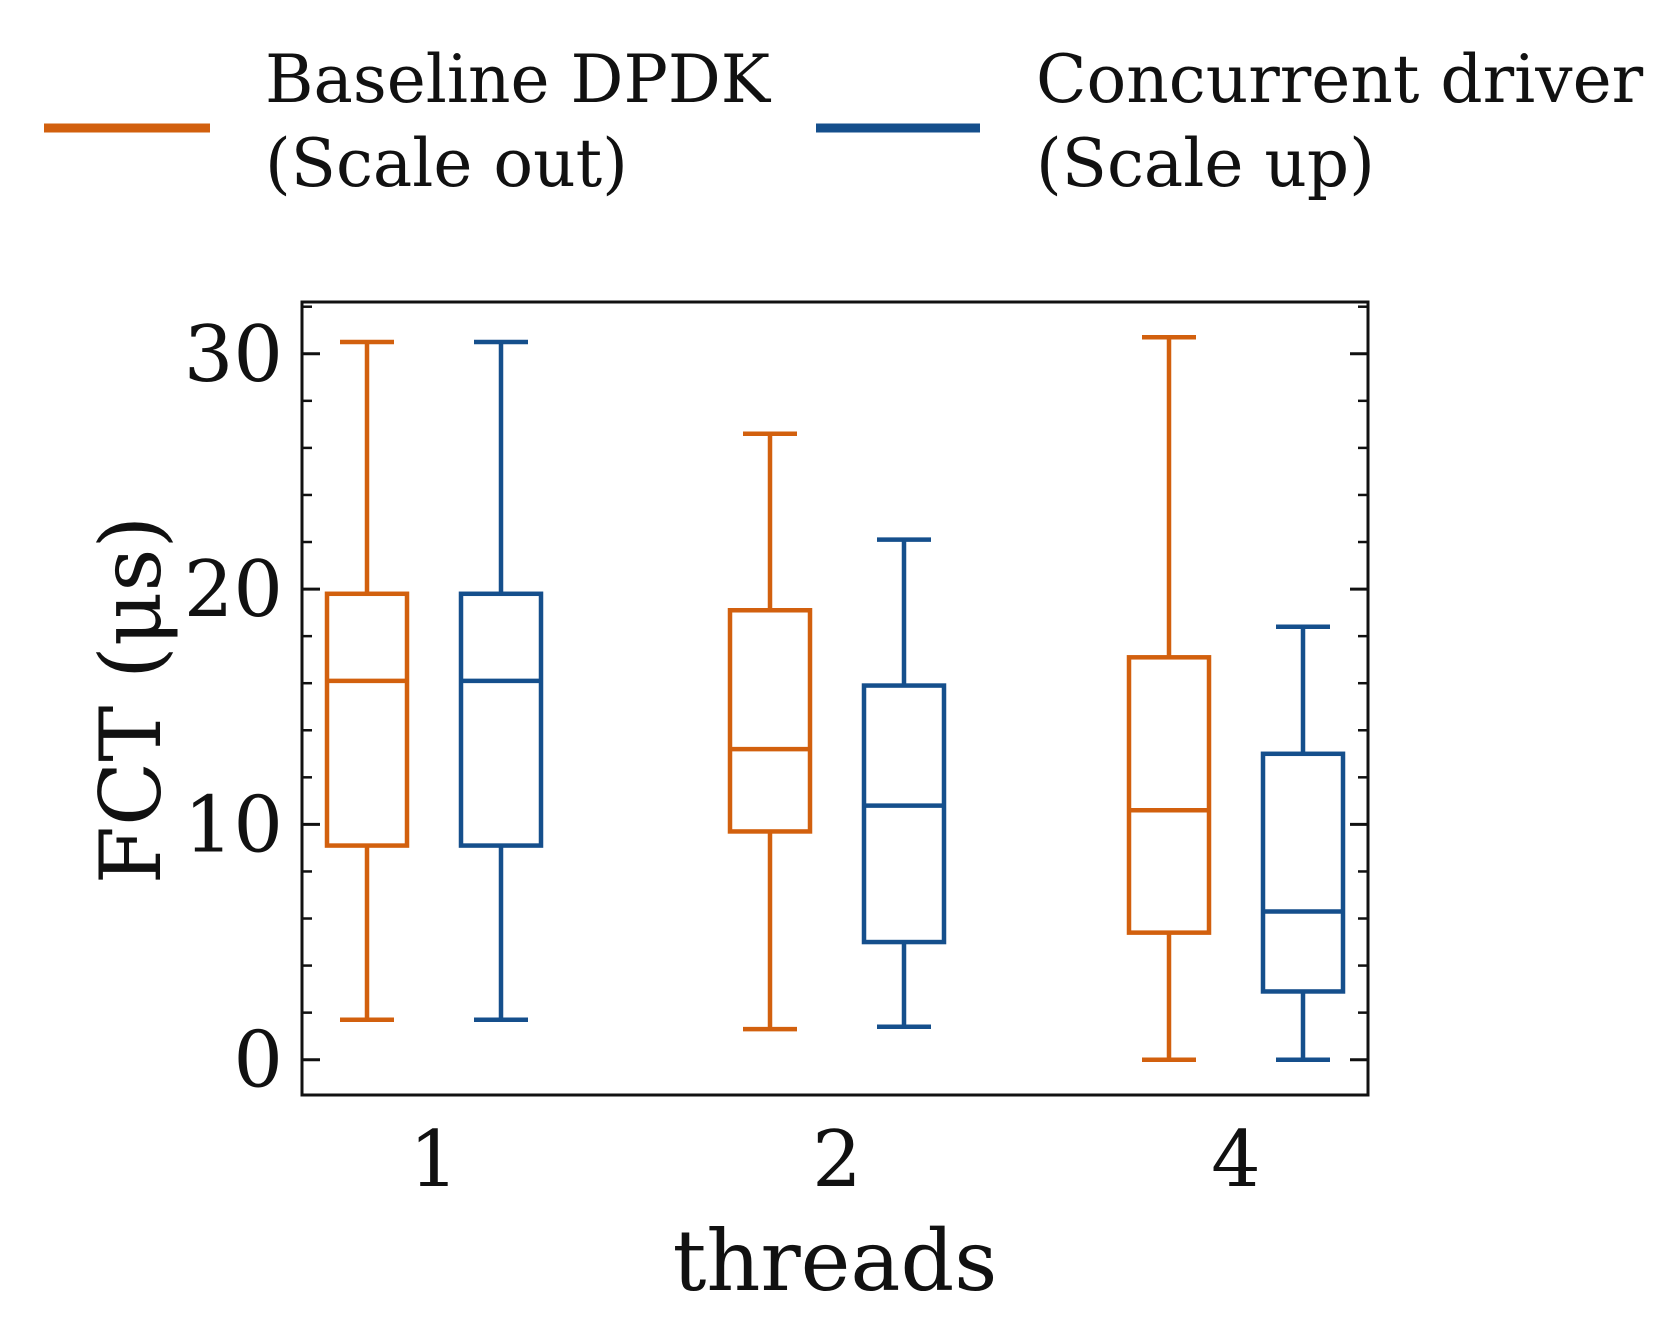  Describe the element at coordinates (434, 1160) in the screenshot. I see `x-tick-label-1: 1` at that location.